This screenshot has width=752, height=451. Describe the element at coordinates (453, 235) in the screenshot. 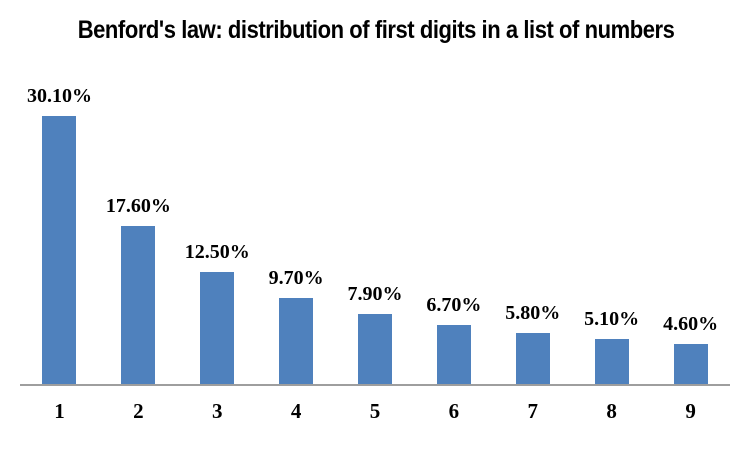

I see `bar-slot: 6.70%` at that location.